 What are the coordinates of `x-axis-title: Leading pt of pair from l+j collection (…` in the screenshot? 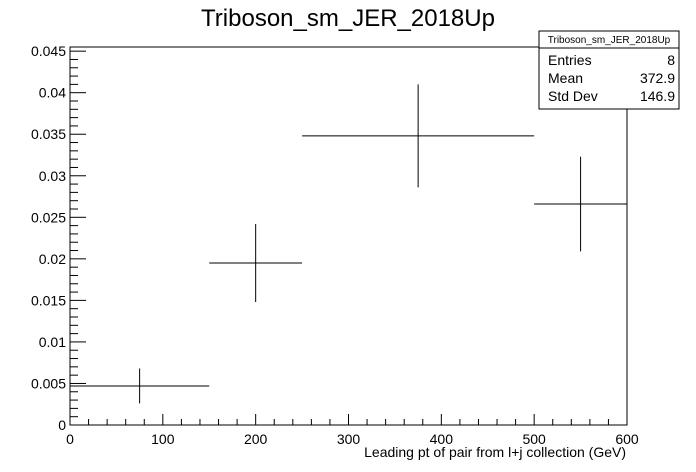 It's located at (495, 452).